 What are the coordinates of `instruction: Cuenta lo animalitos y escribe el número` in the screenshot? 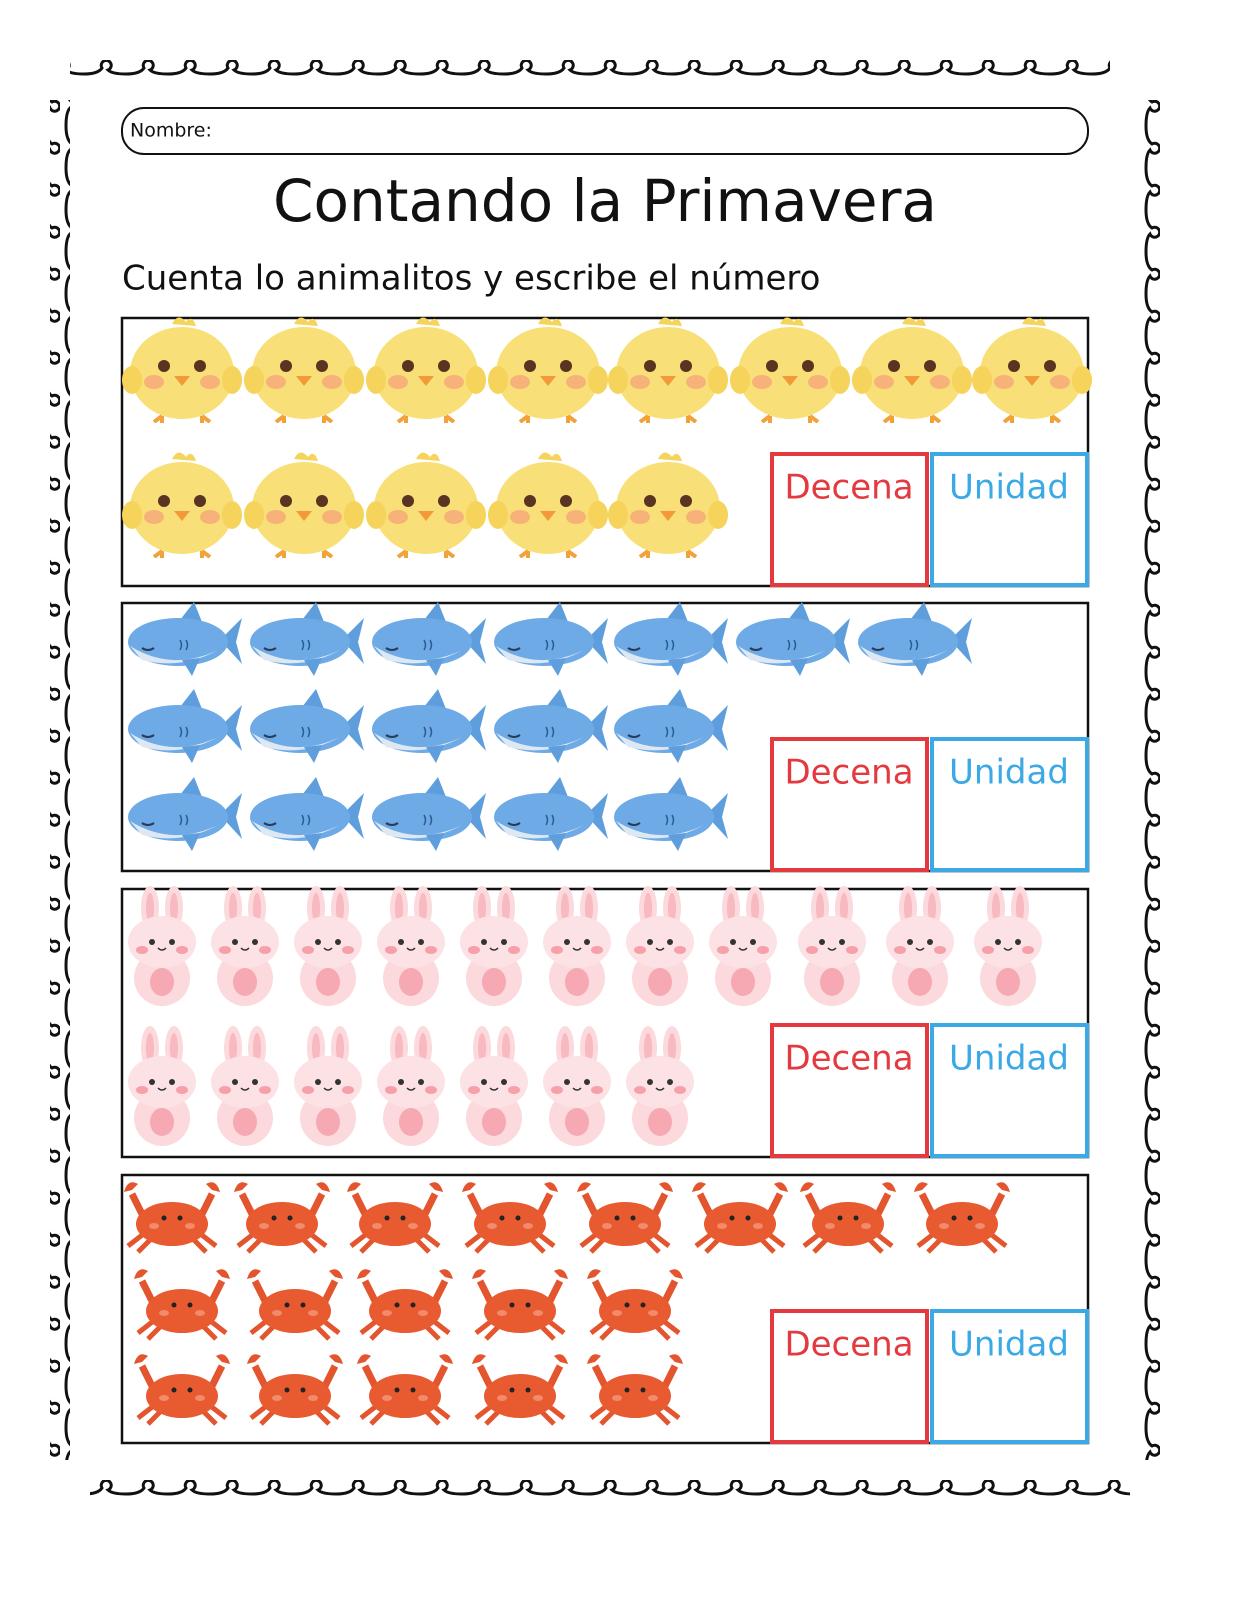 It's located at (471, 279).